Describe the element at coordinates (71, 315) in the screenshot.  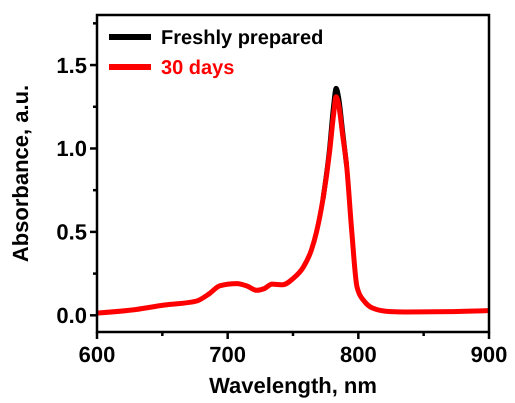
I see `y-tick-label: 0.0` at that location.